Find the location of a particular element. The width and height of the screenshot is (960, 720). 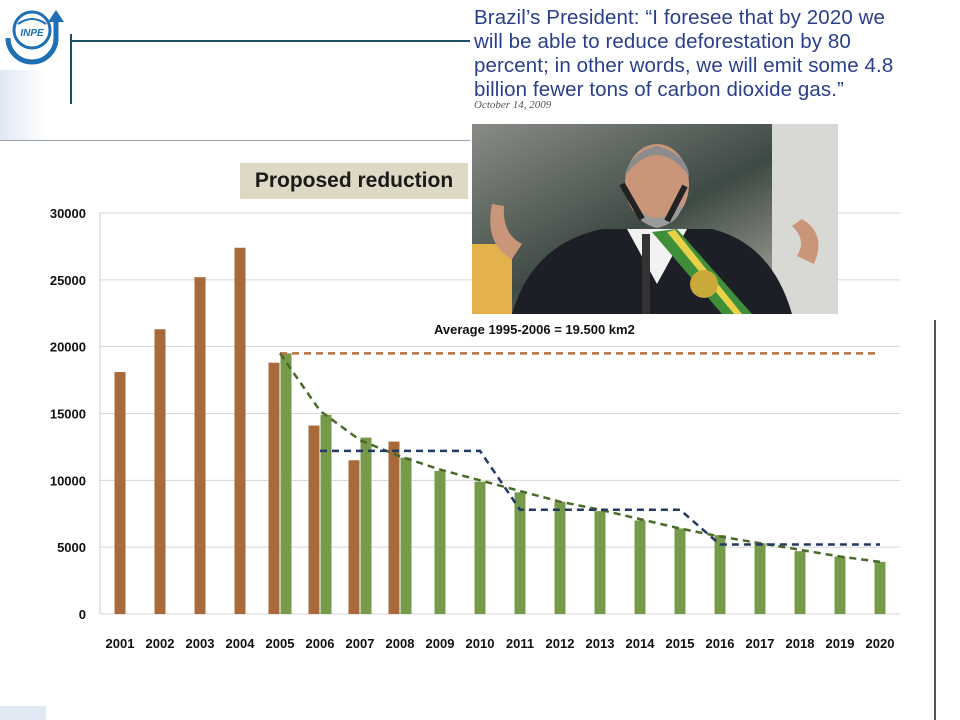

y-tick-label: 20000 is located at coordinates (68, 347).